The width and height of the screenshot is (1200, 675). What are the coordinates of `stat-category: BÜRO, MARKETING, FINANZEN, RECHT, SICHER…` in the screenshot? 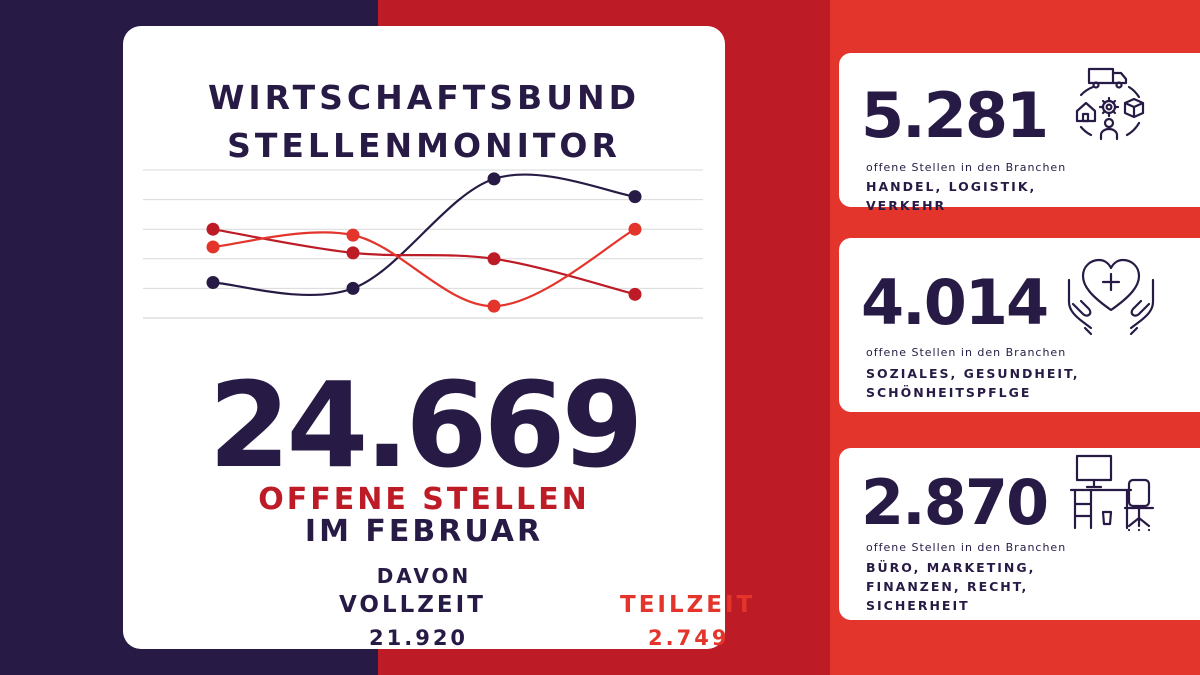 It's located at (976, 586).